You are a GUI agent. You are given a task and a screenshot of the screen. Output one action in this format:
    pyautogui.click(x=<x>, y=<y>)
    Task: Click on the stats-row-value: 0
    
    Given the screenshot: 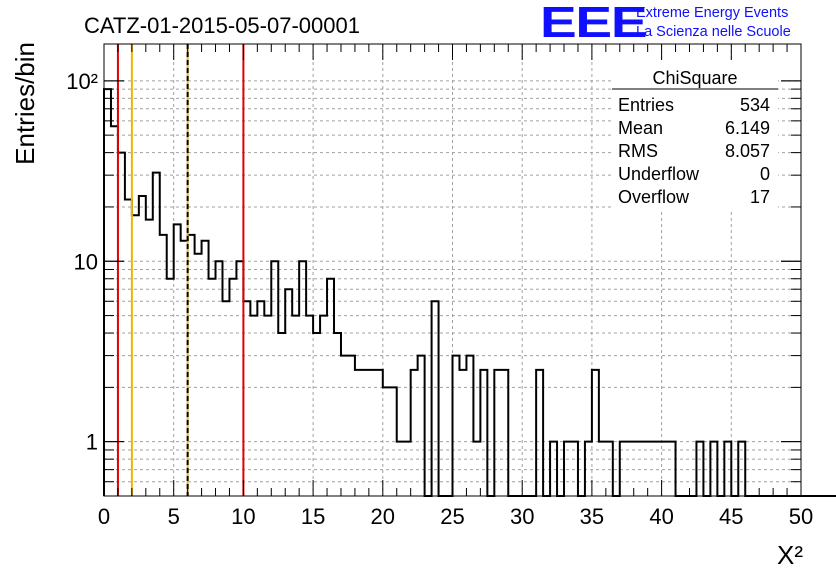 What is the action you would take?
    pyautogui.click(x=765, y=174)
    